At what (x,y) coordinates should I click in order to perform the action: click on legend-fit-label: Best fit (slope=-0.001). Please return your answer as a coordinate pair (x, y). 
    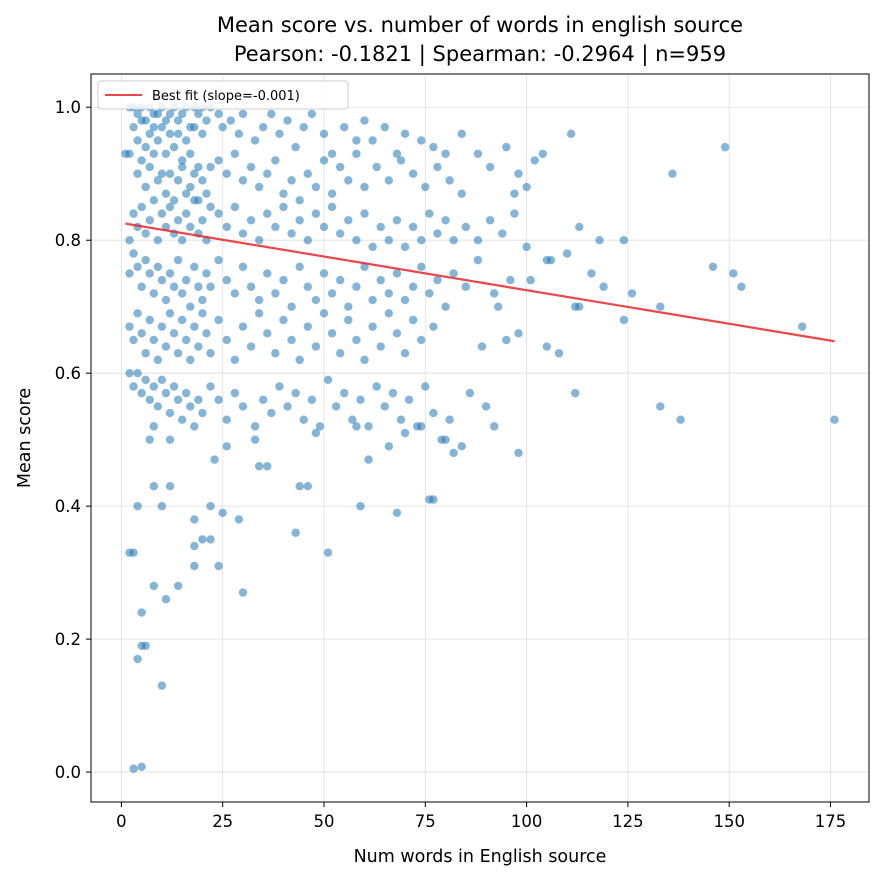
    Looking at the image, I should click on (226, 96).